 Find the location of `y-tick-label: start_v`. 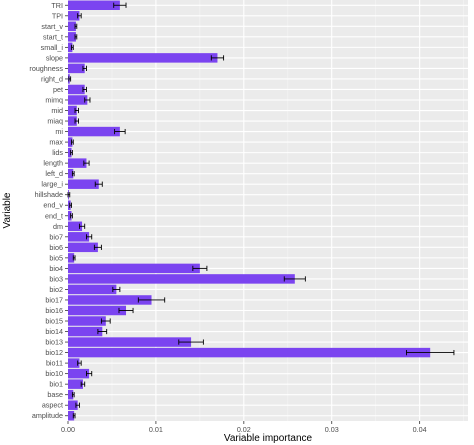

y-tick-label: start_v is located at coordinates (52, 26).